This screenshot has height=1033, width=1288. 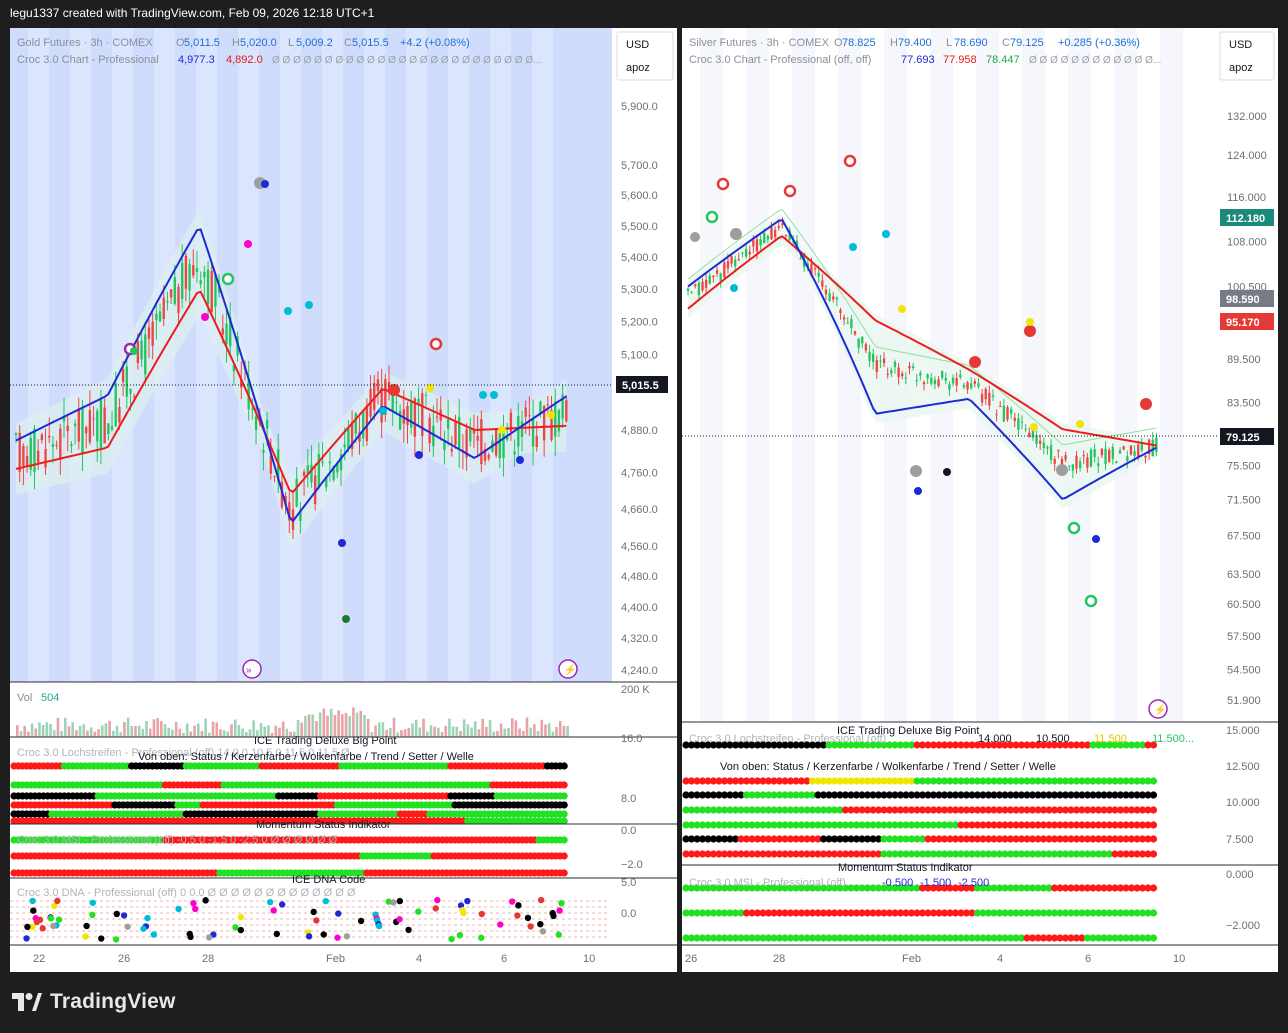 I want to click on silver-currency: USD, so click(x=1240, y=45).